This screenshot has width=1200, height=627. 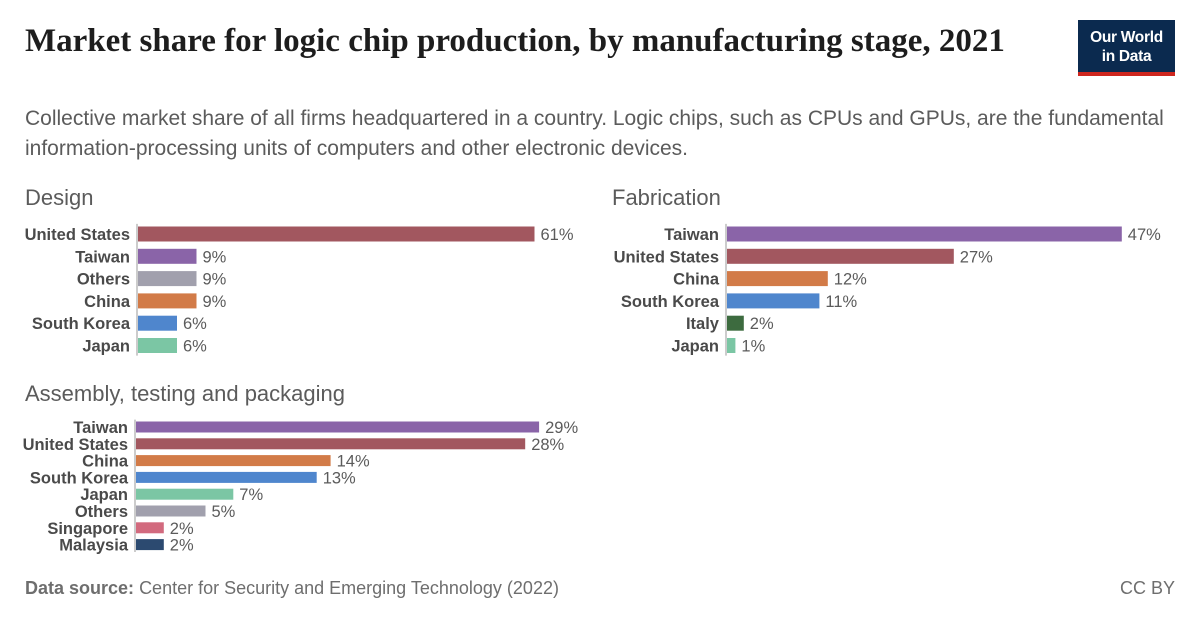 I want to click on bar-assembly-testing-and-packaging-singapore, so click(x=150, y=528).